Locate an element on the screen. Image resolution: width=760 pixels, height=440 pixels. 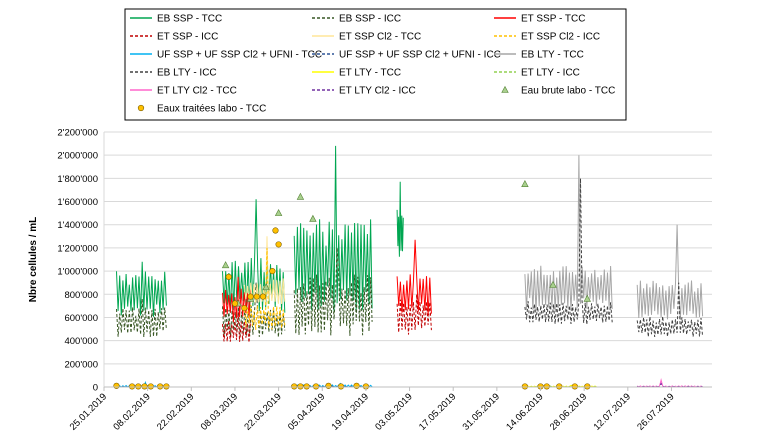
legend-label: UF SSP + UF SSP Cl2 + UFNI - ICC is located at coordinates (420, 55).